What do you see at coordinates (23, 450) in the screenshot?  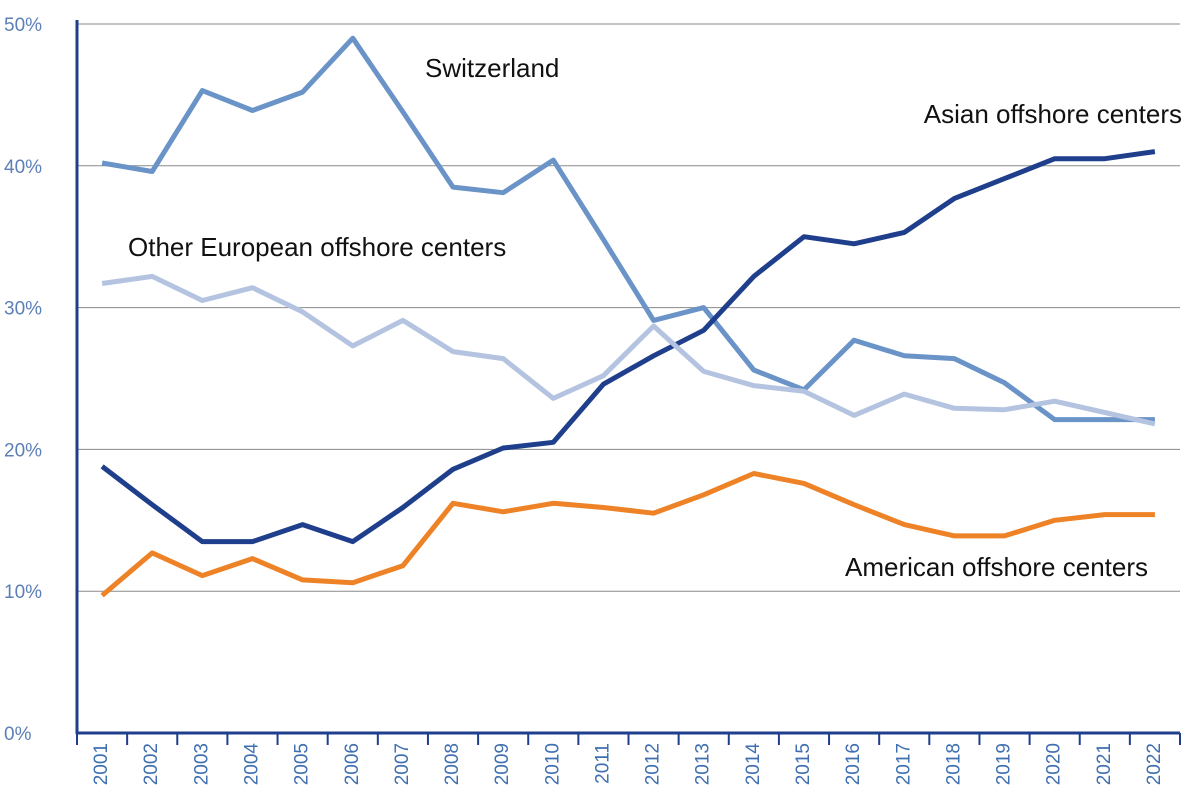 I see `y-tick-label: 20%` at bounding box center [23, 450].